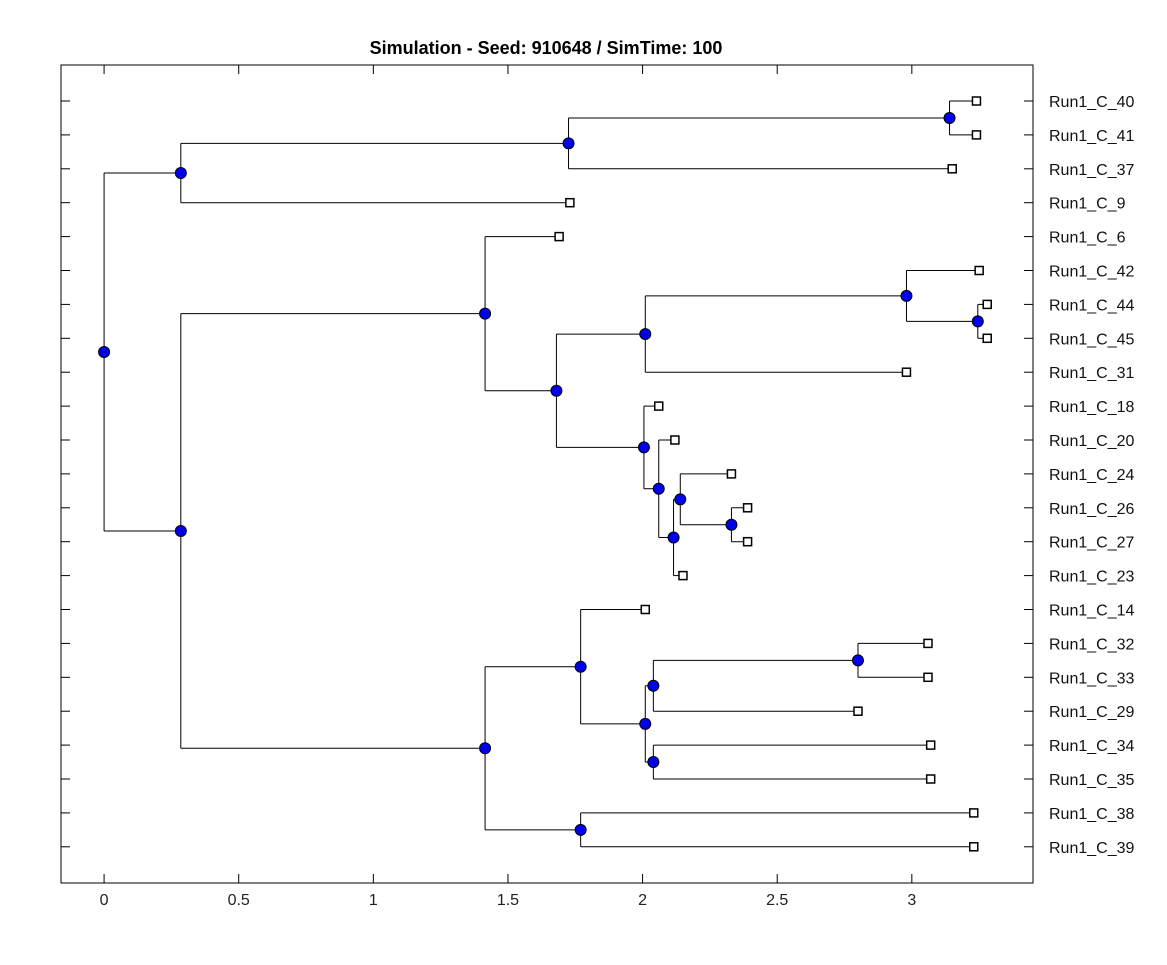  I want to click on leaf-label: Run1_C_27, so click(1092, 543).